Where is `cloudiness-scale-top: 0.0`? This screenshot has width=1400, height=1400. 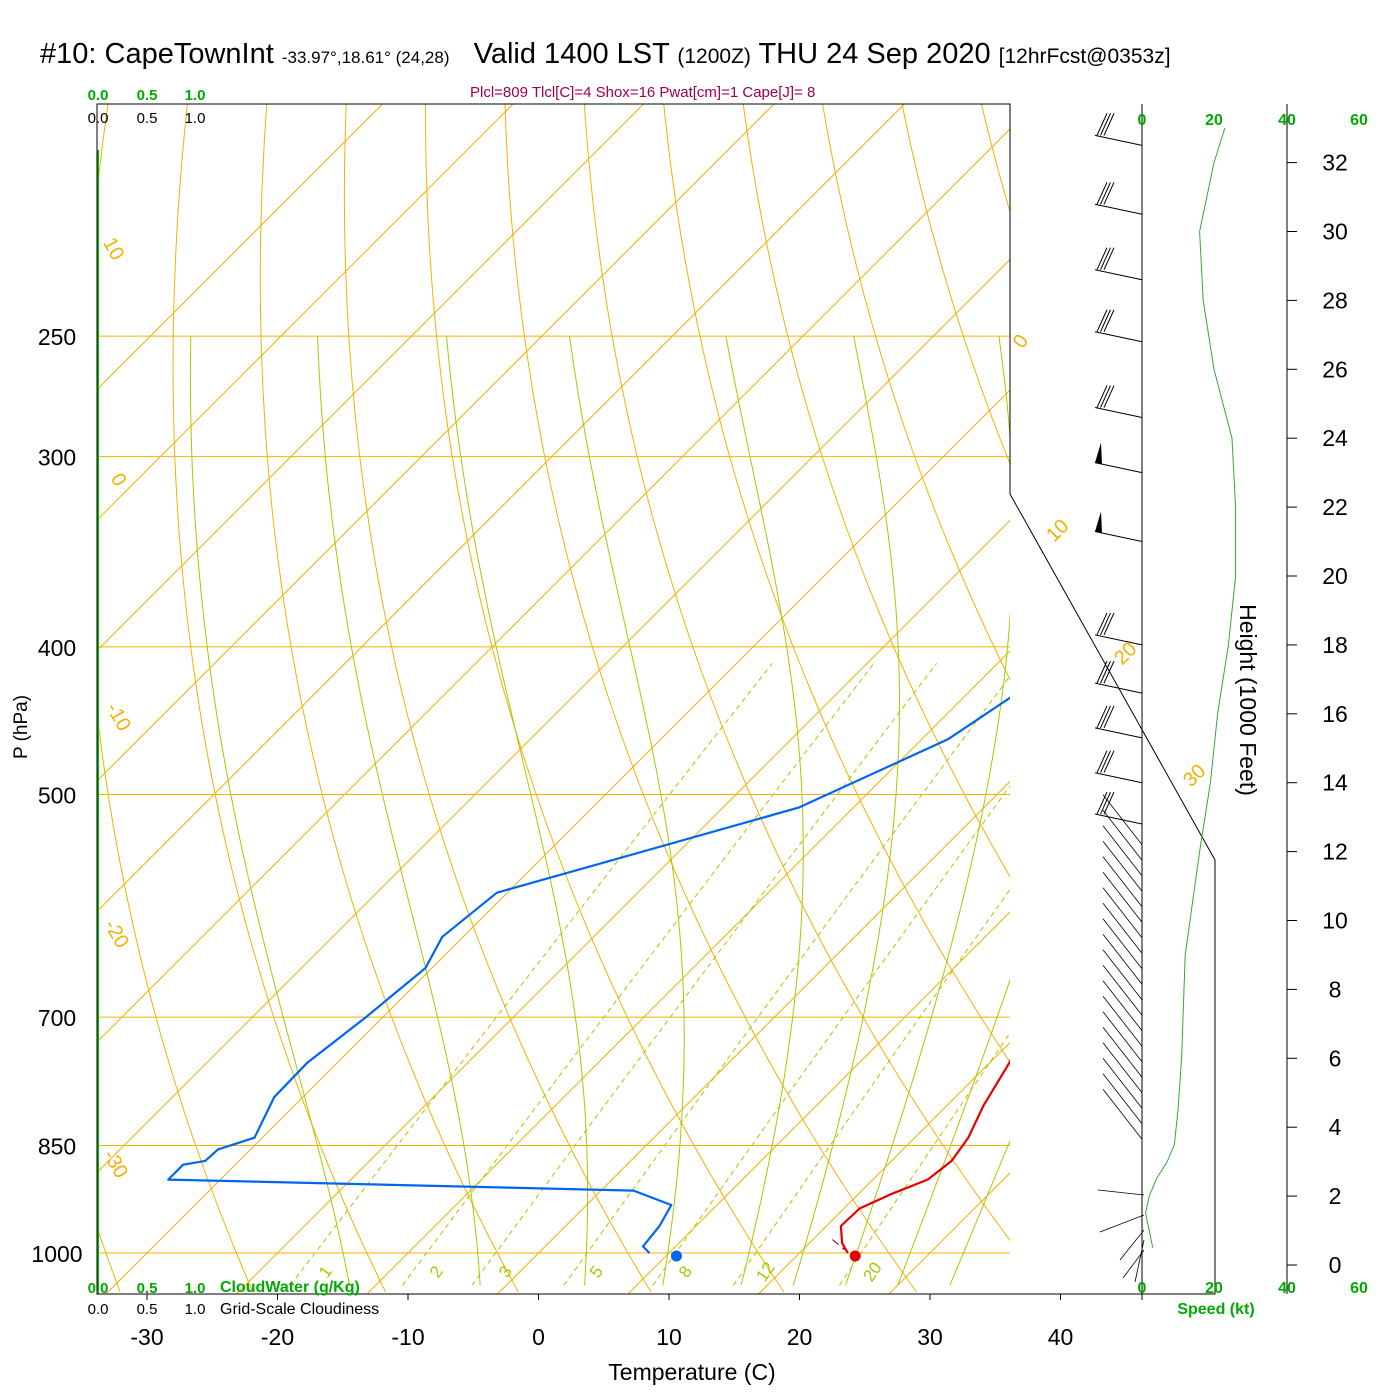 cloudiness-scale-top: 0.0 is located at coordinates (98, 118).